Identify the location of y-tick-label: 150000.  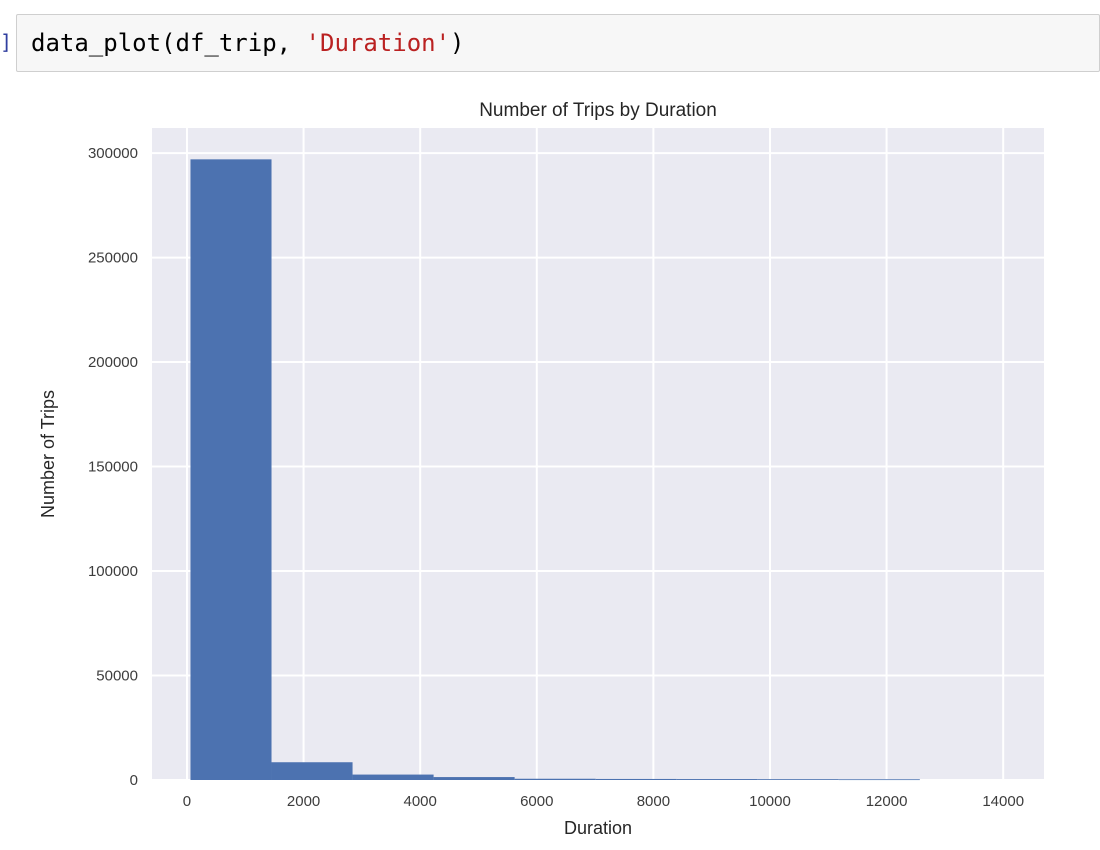
(113, 467).